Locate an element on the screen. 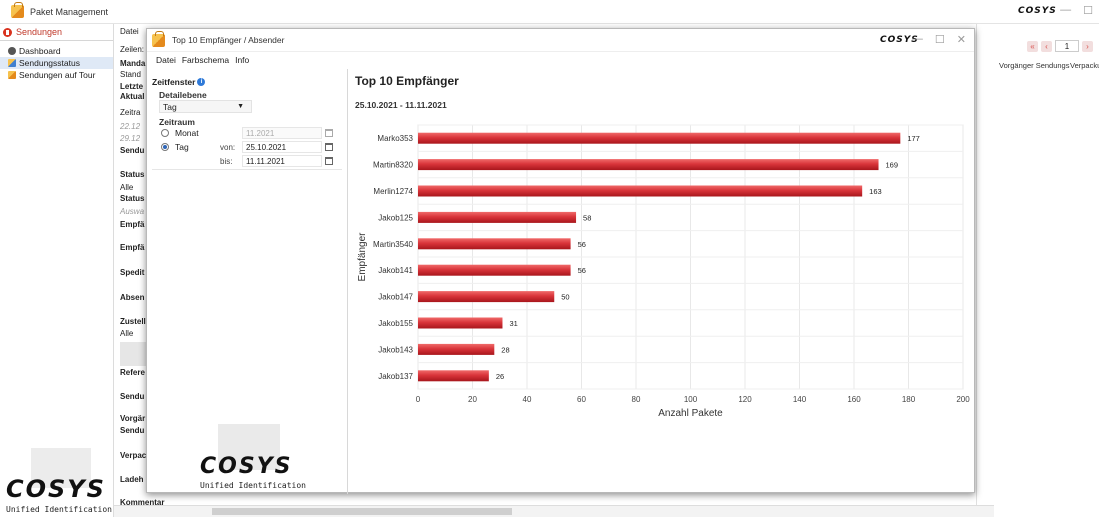 The width and height of the screenshot is (1099, 517). x-tick-label: 200 is located at coordinates (963, 399).